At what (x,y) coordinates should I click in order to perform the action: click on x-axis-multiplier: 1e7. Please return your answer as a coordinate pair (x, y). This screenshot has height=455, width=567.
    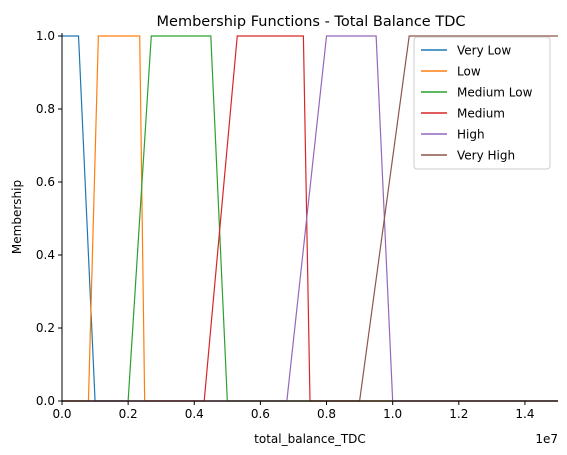
    Looking at the image, I should click on (546, 439).